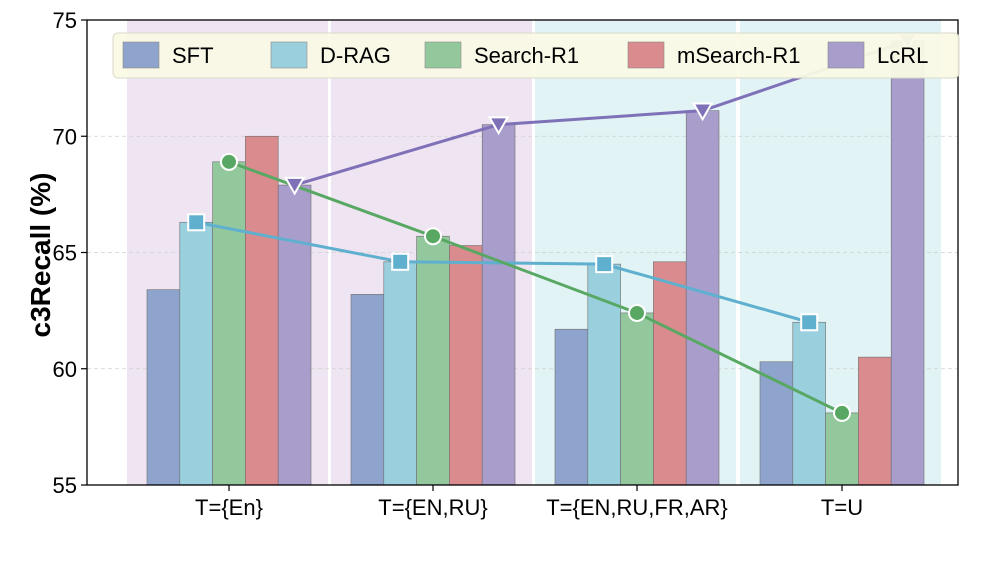 The image size is (996, 567). What do you see at coordinates (40, 255) in the screenshot?
I see `y-axis-label: c3Recall (%)` at bounding box center [40, 255].